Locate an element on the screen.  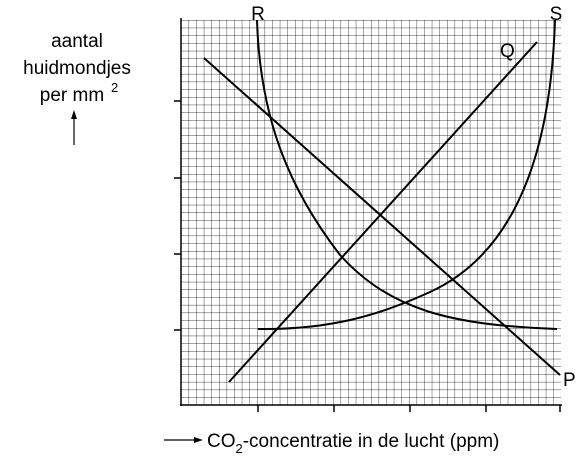
y-label-line: per mm is located at coordinates (72, 95).